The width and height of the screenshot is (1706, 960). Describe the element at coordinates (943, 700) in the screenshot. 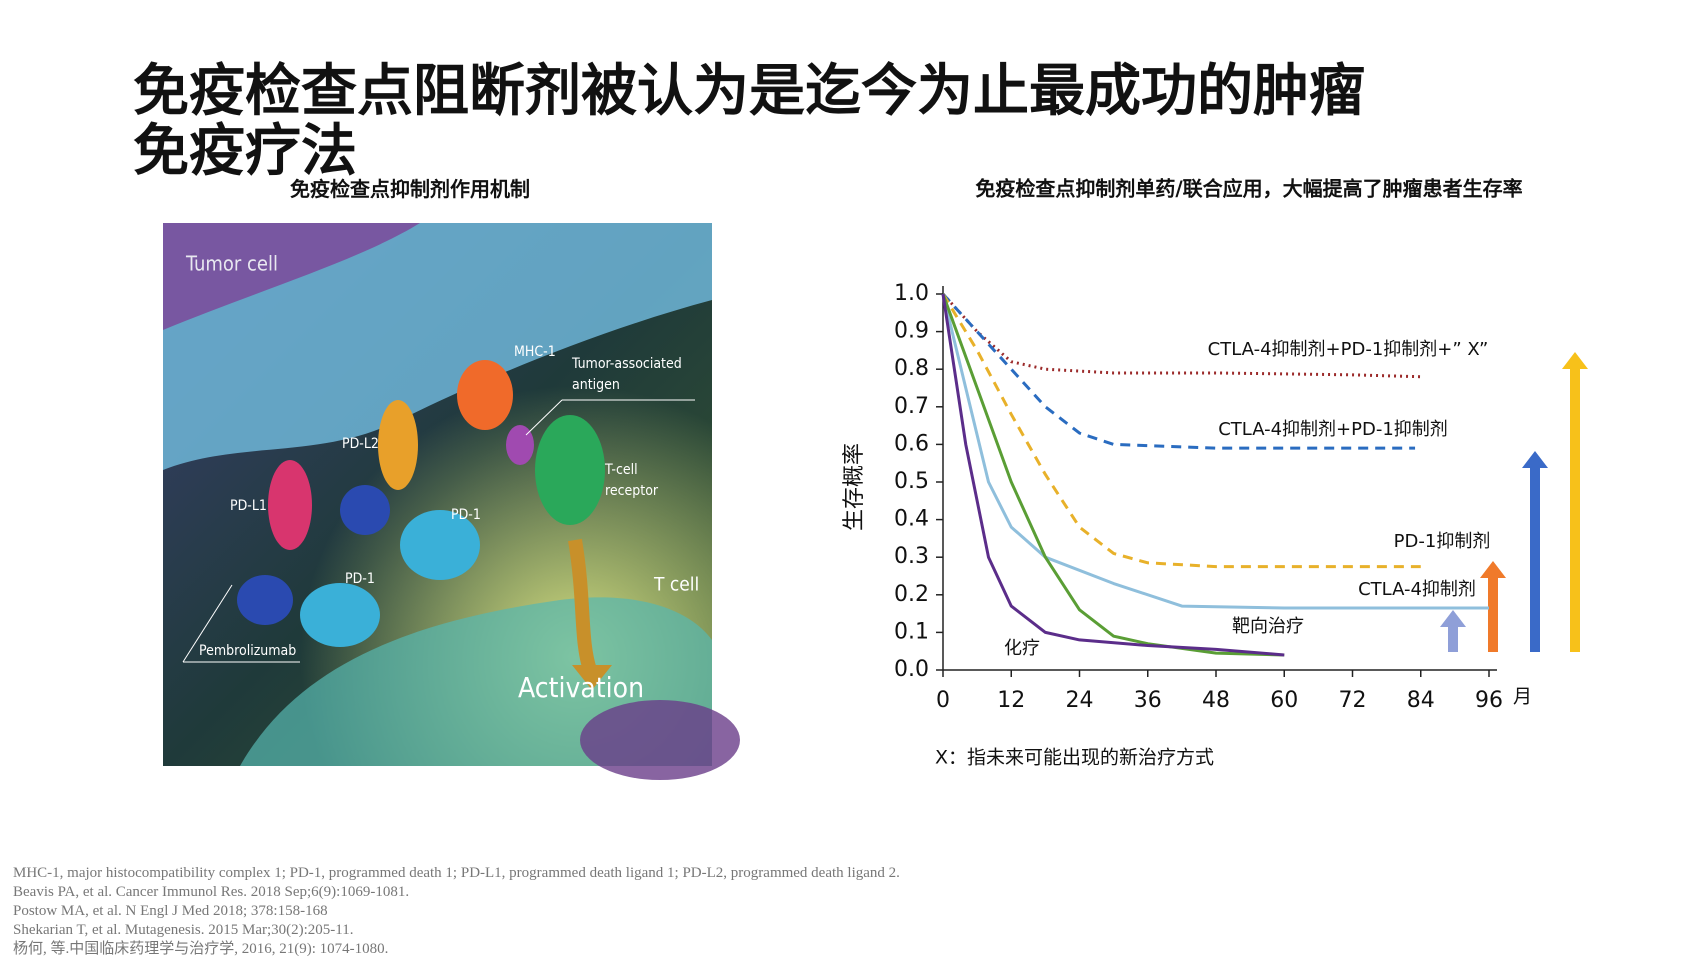

I see `x-tick-label: 0` at that location.